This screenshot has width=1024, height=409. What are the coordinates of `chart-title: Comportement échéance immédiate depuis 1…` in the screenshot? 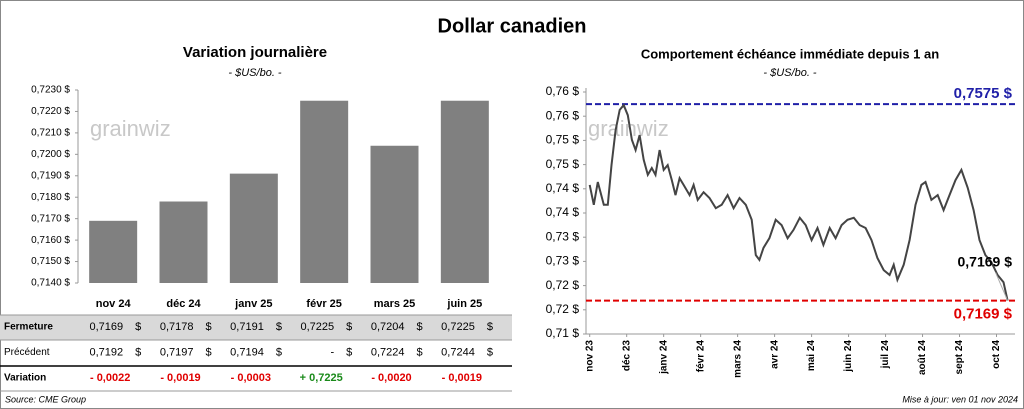 It's located at (790, 53).